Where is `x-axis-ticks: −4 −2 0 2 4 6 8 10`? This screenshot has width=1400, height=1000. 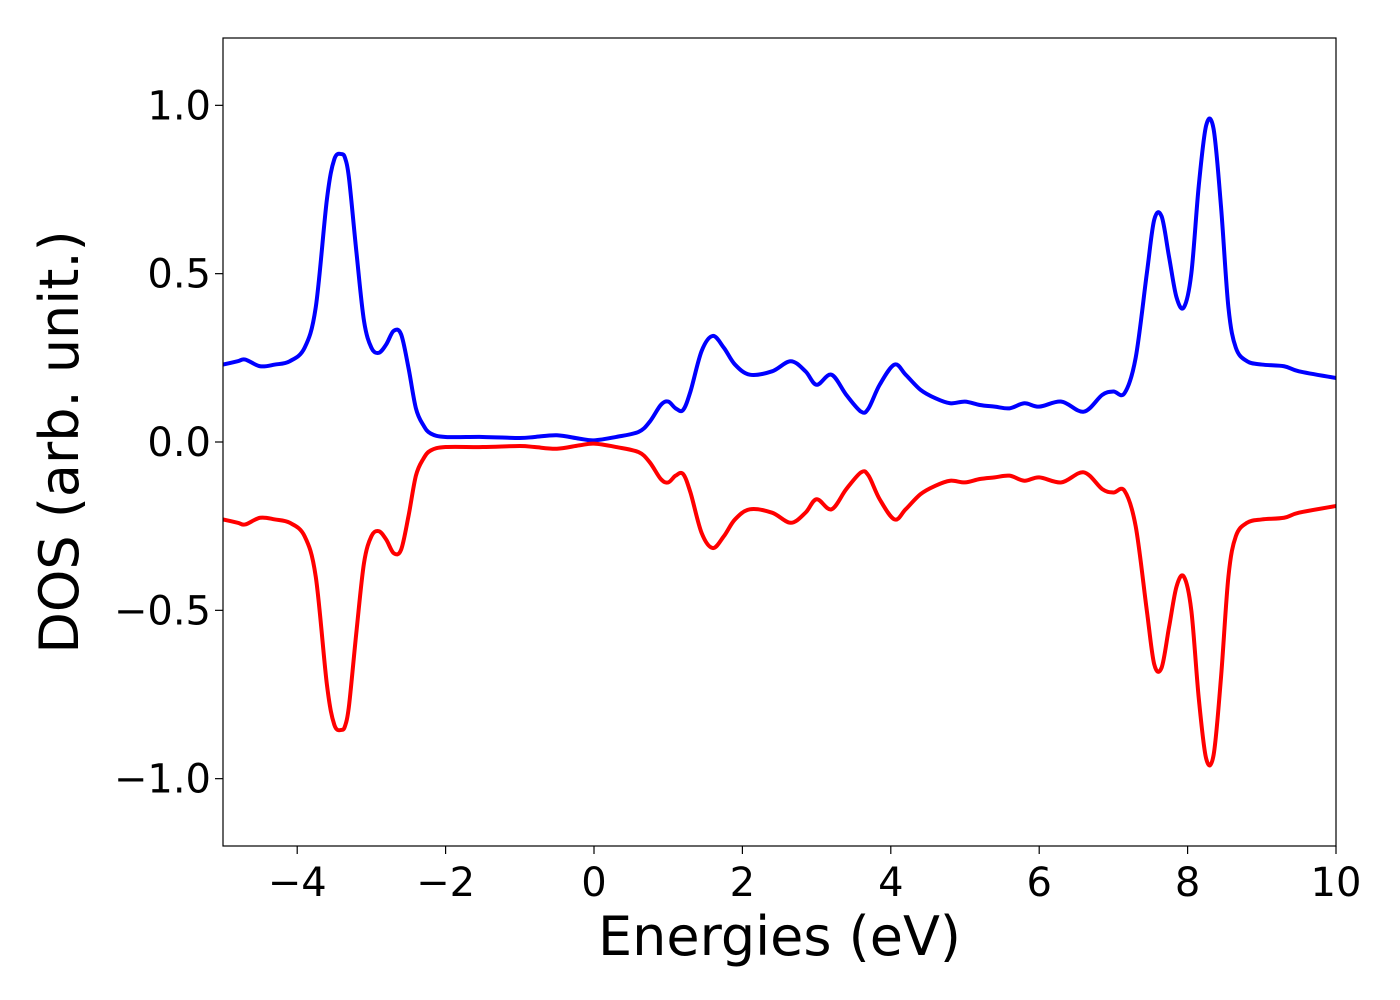
x-axis-ticks: −4 −2 0 2 4 6 8 10 is located at coordinates (815, 876).